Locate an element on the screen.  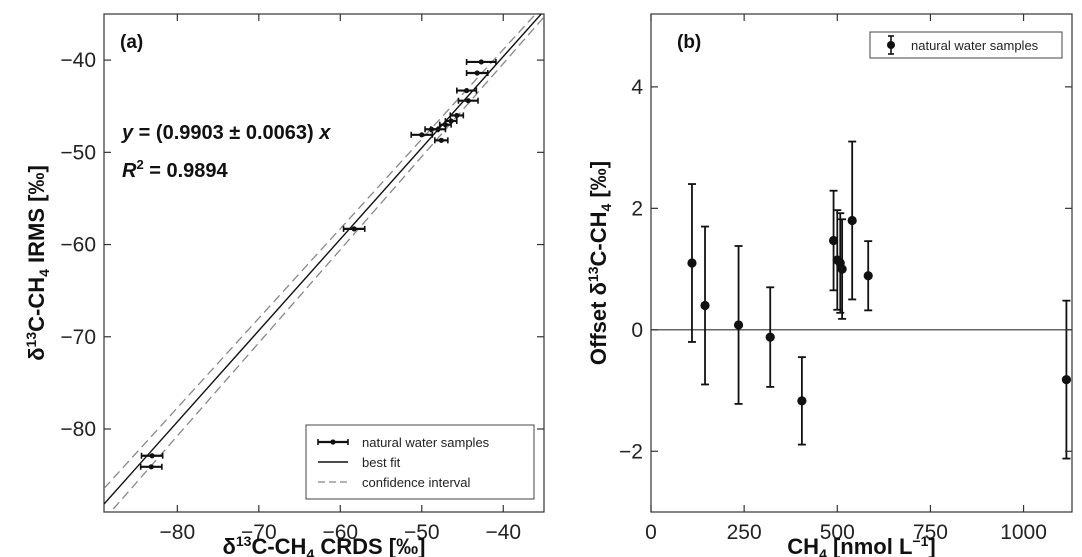
r-squared-exponent: 2 is located at coordinates (139, 164).